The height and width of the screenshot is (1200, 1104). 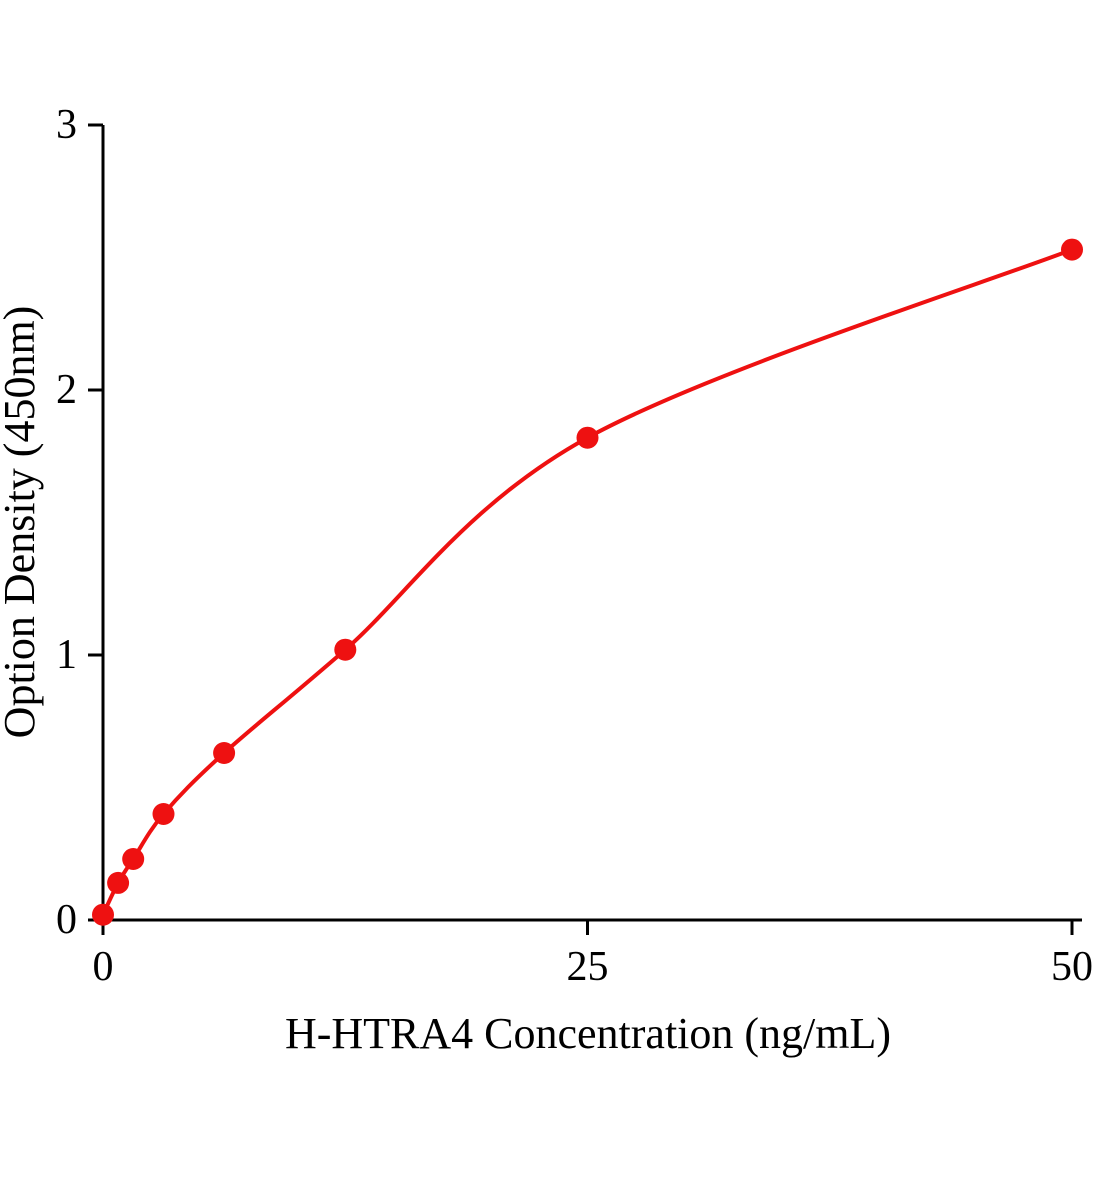 What do you see at coordinates (66, 655) in the screenshot?
I see `y-tick-label: 1` at bounding box center [66, 655].